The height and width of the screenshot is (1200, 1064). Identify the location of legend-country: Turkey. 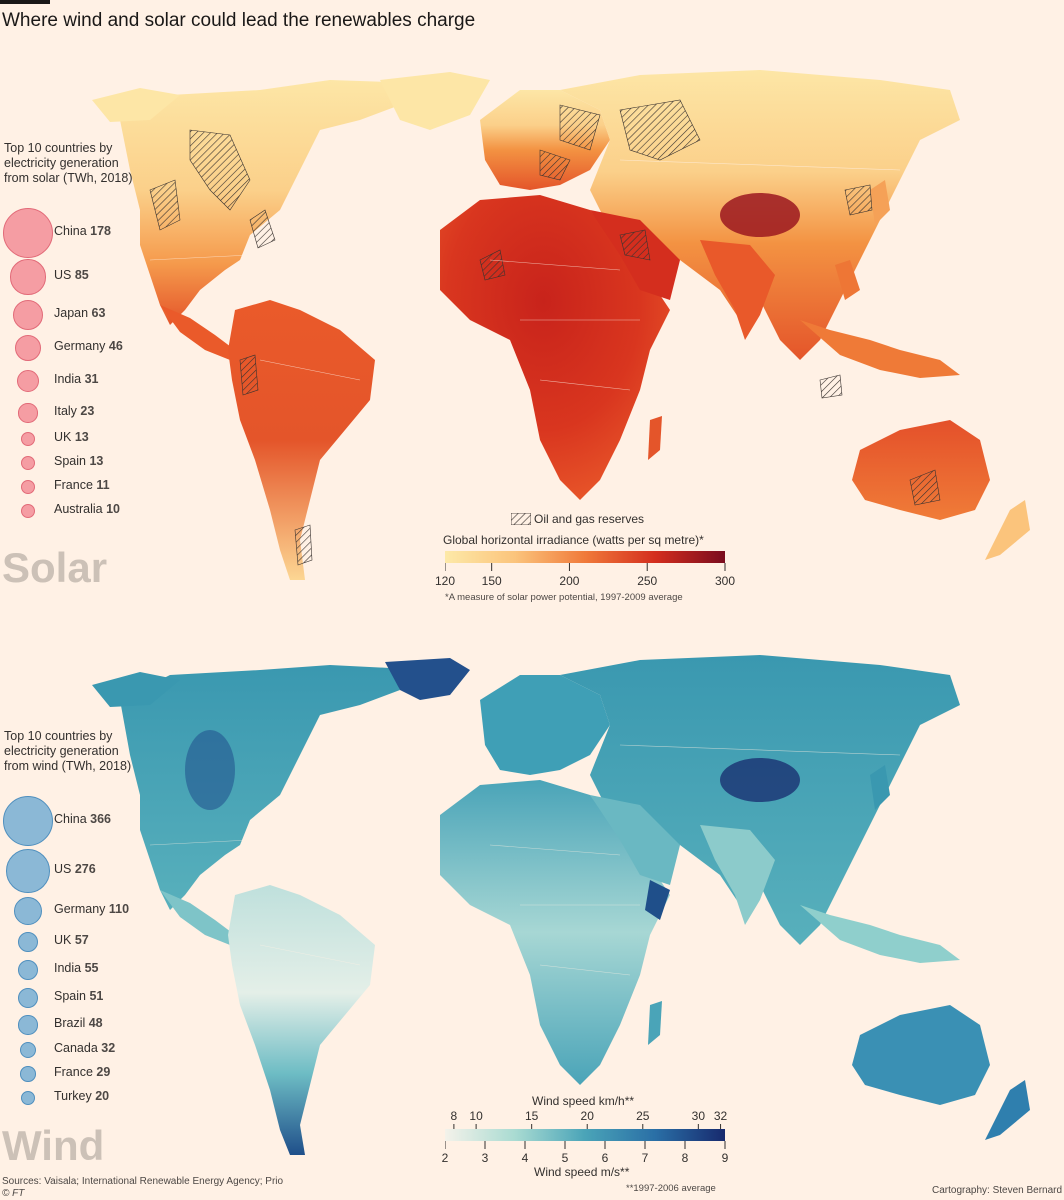
(75, 1096).